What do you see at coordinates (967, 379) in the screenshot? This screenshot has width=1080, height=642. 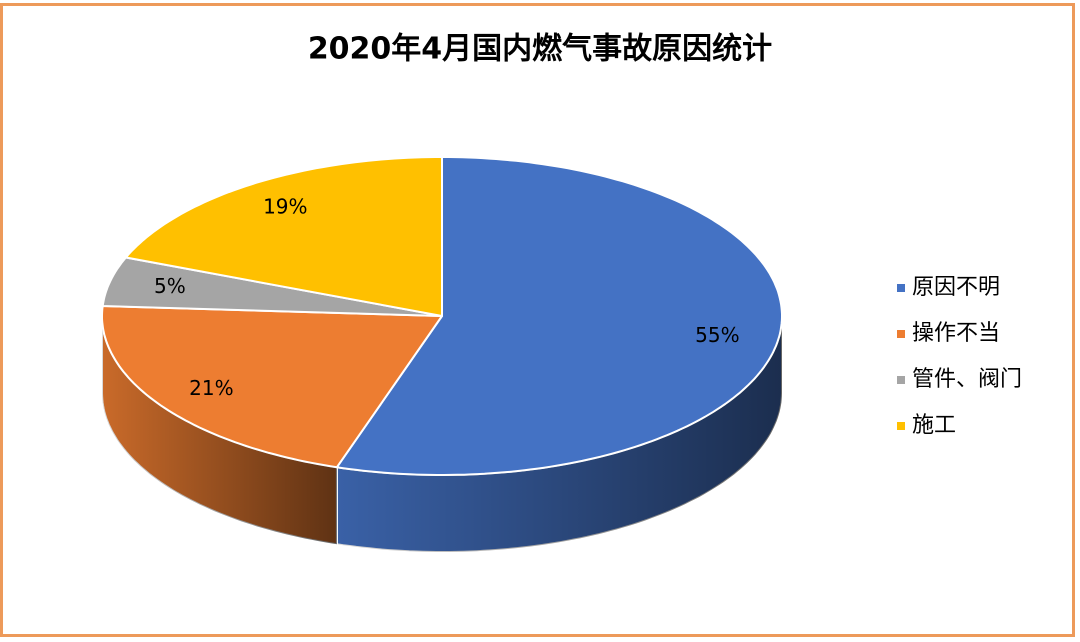 I see `legend-label: 管件、阀门` at bounding box center [967, 379].